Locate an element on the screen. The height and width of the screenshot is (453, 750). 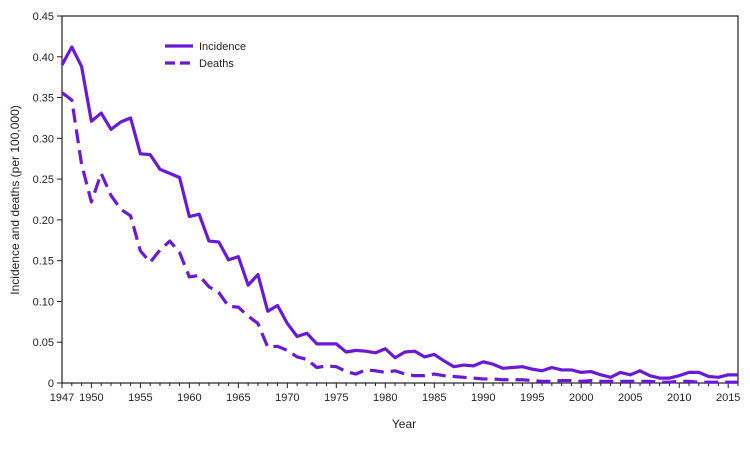
x-tick-label: 1985 is located at coordinates (434, 398).